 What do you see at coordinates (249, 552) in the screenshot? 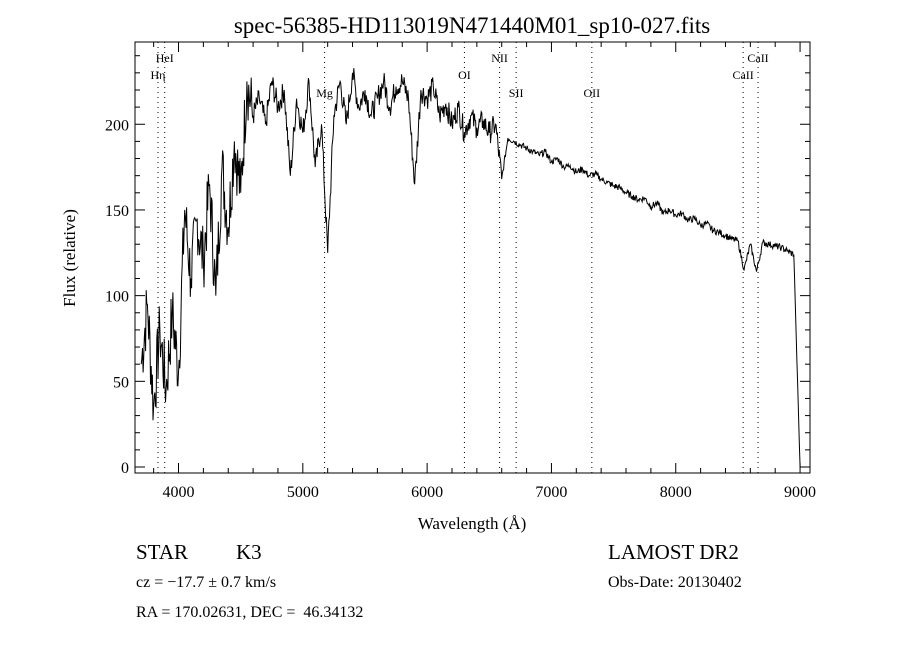
I see `subclass: K3` at bounding box center [249, 552].